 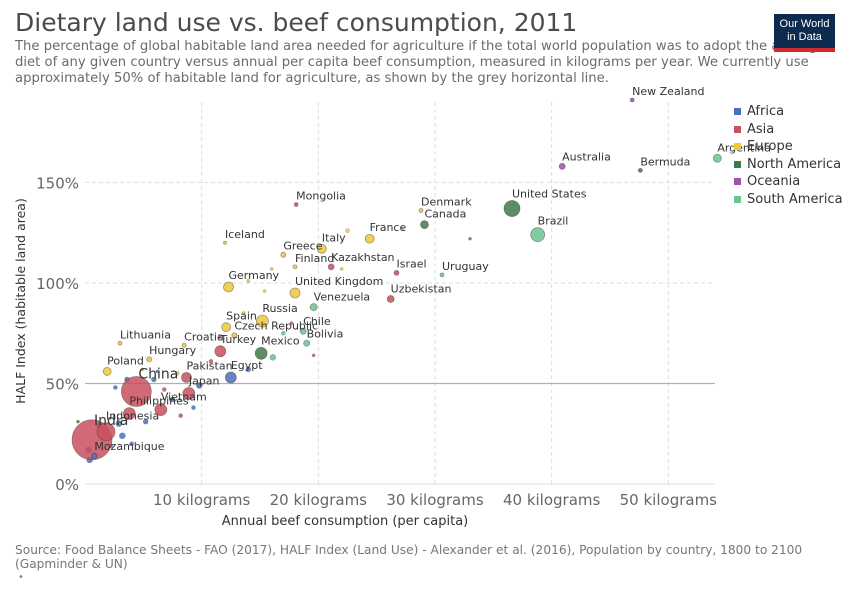 What do you see at coordinates (412, 263) in the screenshot?
I see `point-label: Israel` at bounding box center [412, 263].